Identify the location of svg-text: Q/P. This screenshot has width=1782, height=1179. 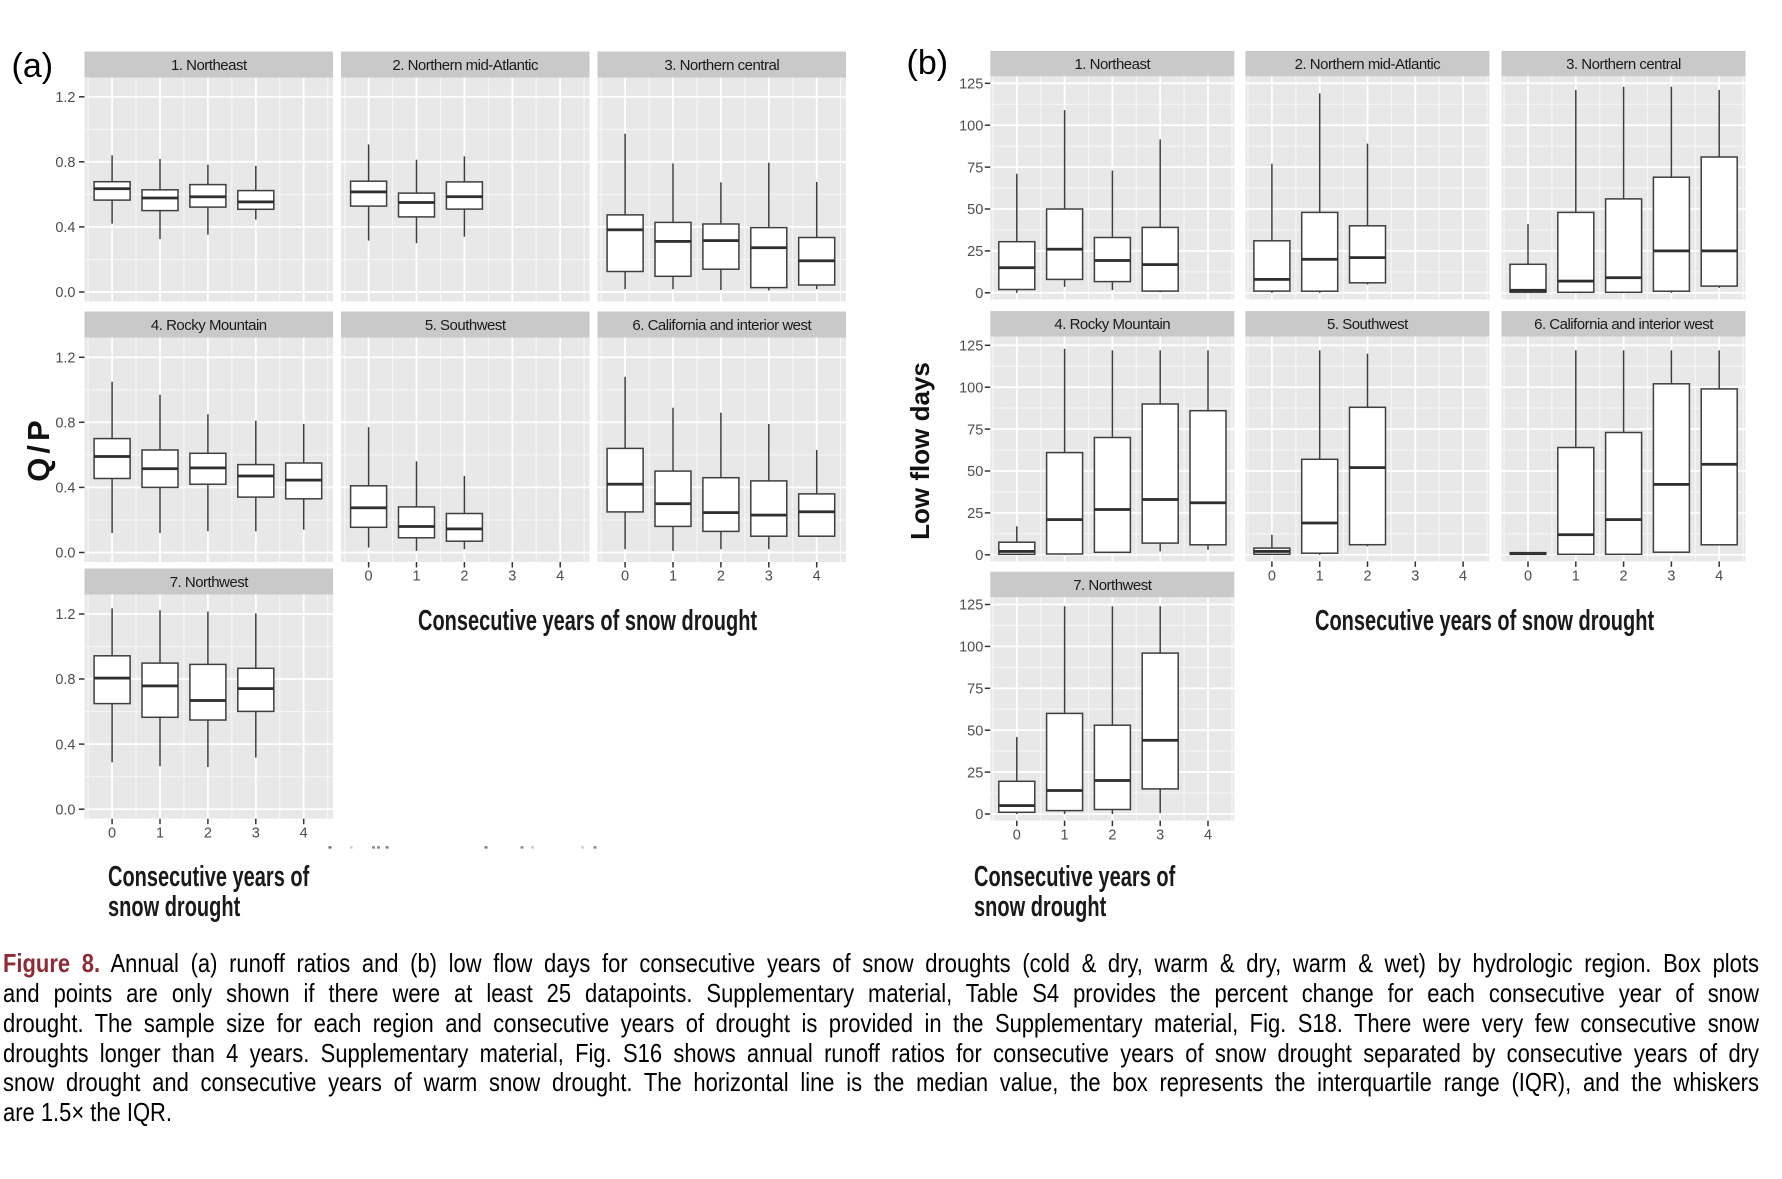
(38, 448).